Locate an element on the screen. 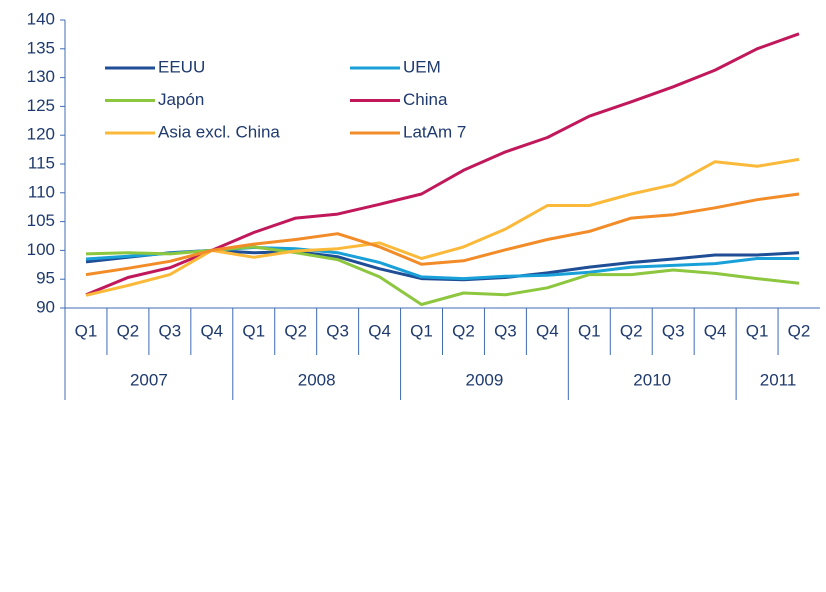 Image resolution: width=826 pixels, height=592 pixels. legend-label: Japón is located at coordinates (181, 99).